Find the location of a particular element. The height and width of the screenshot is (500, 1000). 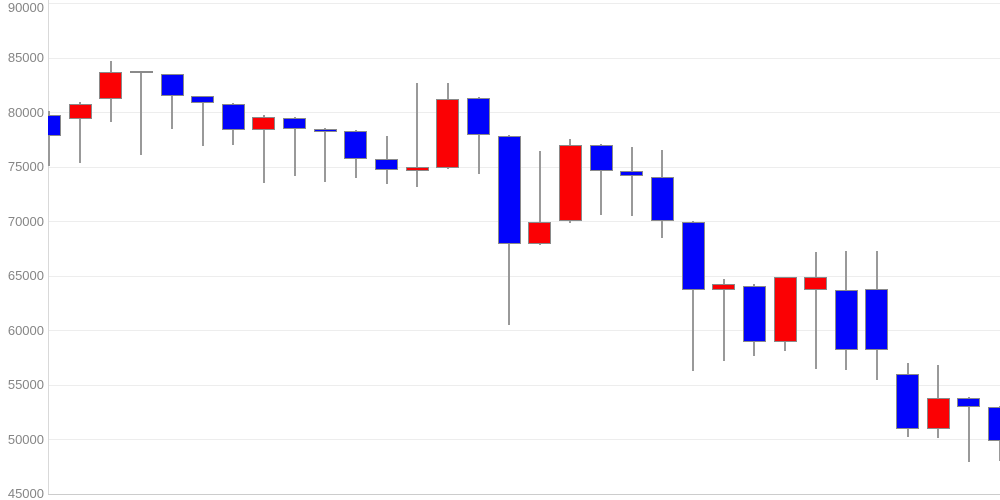

y-axis-label: 80000 is located at coordinates (25, 112).